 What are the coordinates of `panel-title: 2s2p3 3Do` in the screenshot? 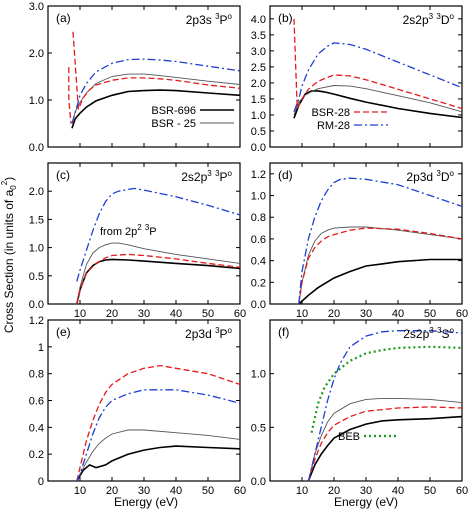 It's located at (429, 19).